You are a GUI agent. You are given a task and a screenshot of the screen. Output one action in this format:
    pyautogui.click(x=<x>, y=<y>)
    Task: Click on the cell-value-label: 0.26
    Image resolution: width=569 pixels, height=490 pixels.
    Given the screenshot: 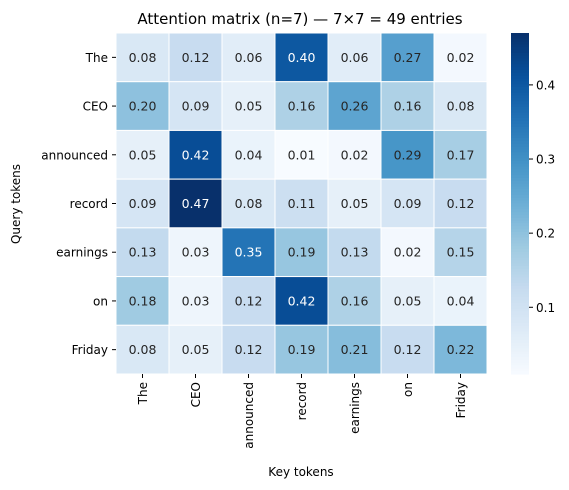 What is the action you would take?
    pyautogui.click(x=355, y=106)
    